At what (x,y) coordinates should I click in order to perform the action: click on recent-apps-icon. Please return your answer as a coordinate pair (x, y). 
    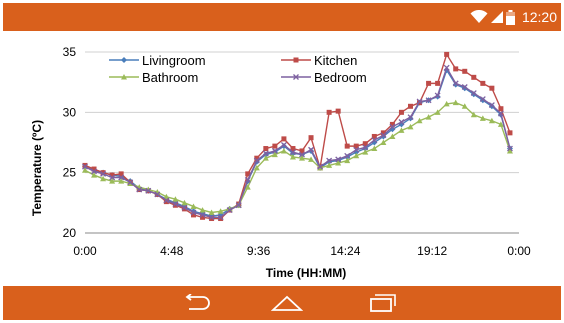
    Looking at the image, I should click on (383, 303).